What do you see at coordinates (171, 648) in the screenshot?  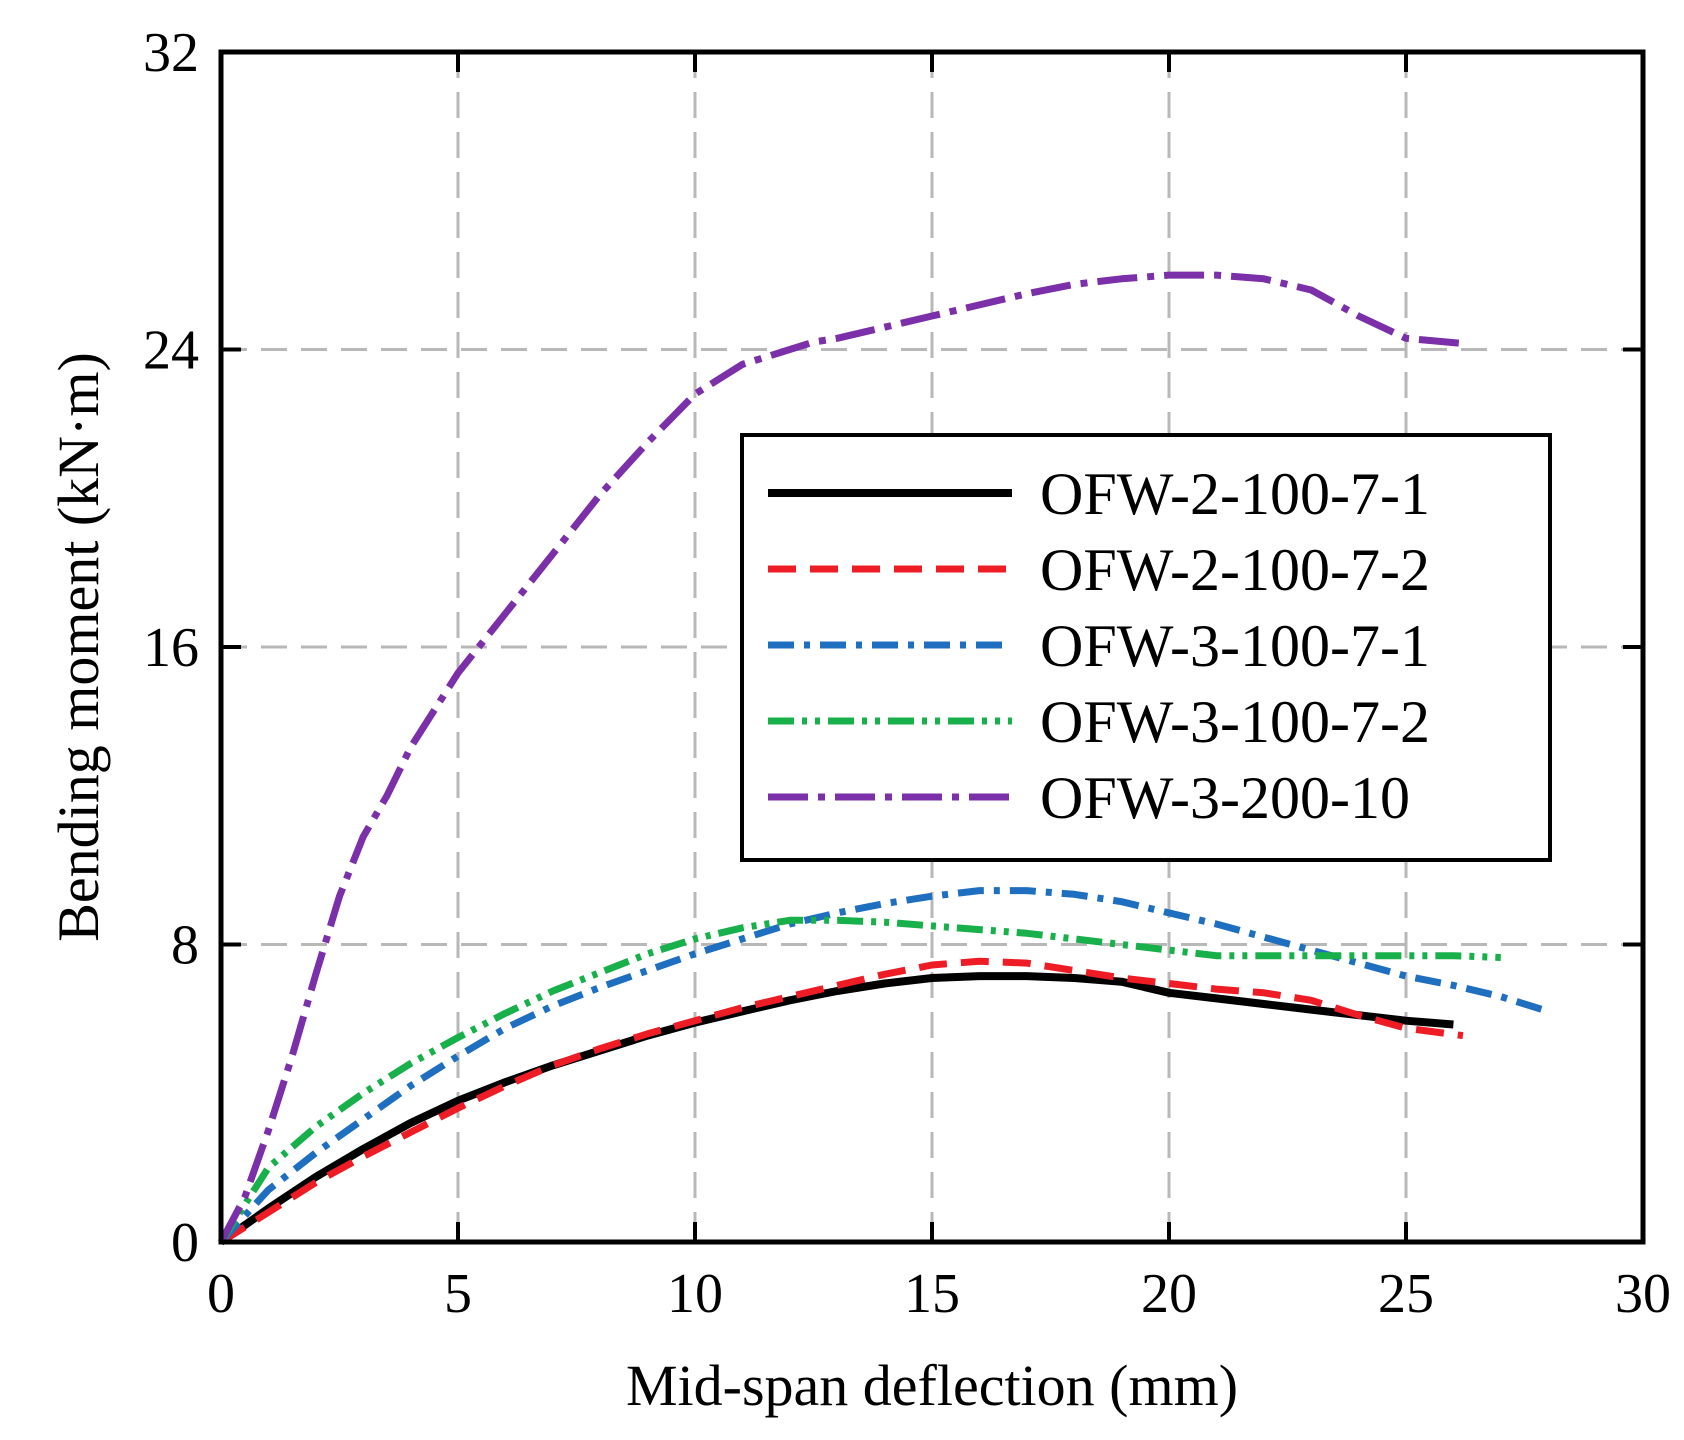 I see `y-tick-label: 16` at bounding box center [171, 648].